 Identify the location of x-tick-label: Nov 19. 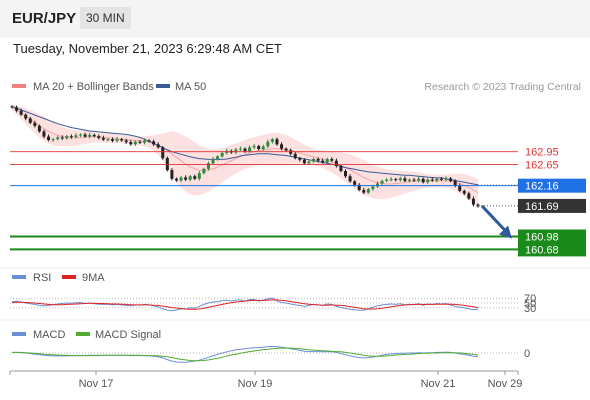
(255, 384).